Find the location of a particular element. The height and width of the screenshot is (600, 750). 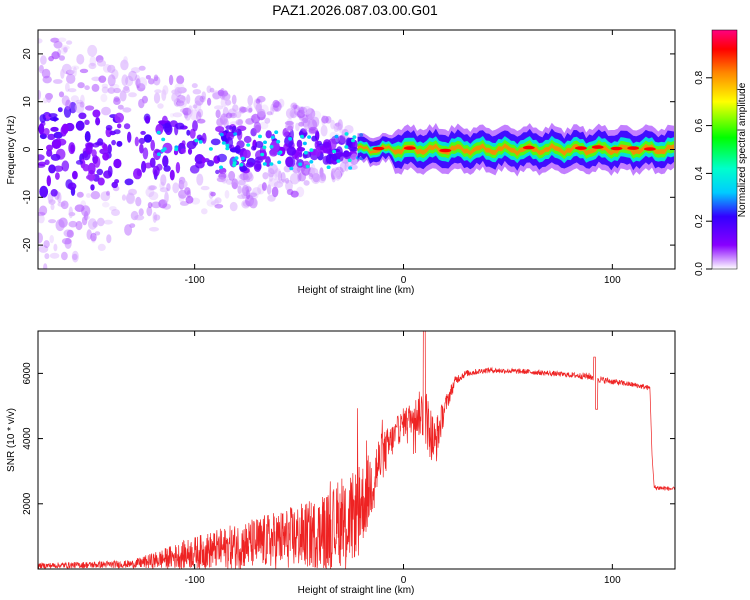

colorbar-tick-label: 0.4 is located at coordinates (699, 173).